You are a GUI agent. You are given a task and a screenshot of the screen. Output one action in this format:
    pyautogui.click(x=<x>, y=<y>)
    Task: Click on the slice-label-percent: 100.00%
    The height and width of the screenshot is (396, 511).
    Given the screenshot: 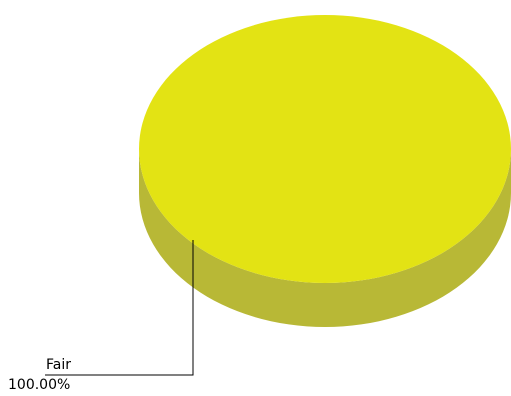 What is the action you would take?
    pyautogui.click(x=39, y=385)
    